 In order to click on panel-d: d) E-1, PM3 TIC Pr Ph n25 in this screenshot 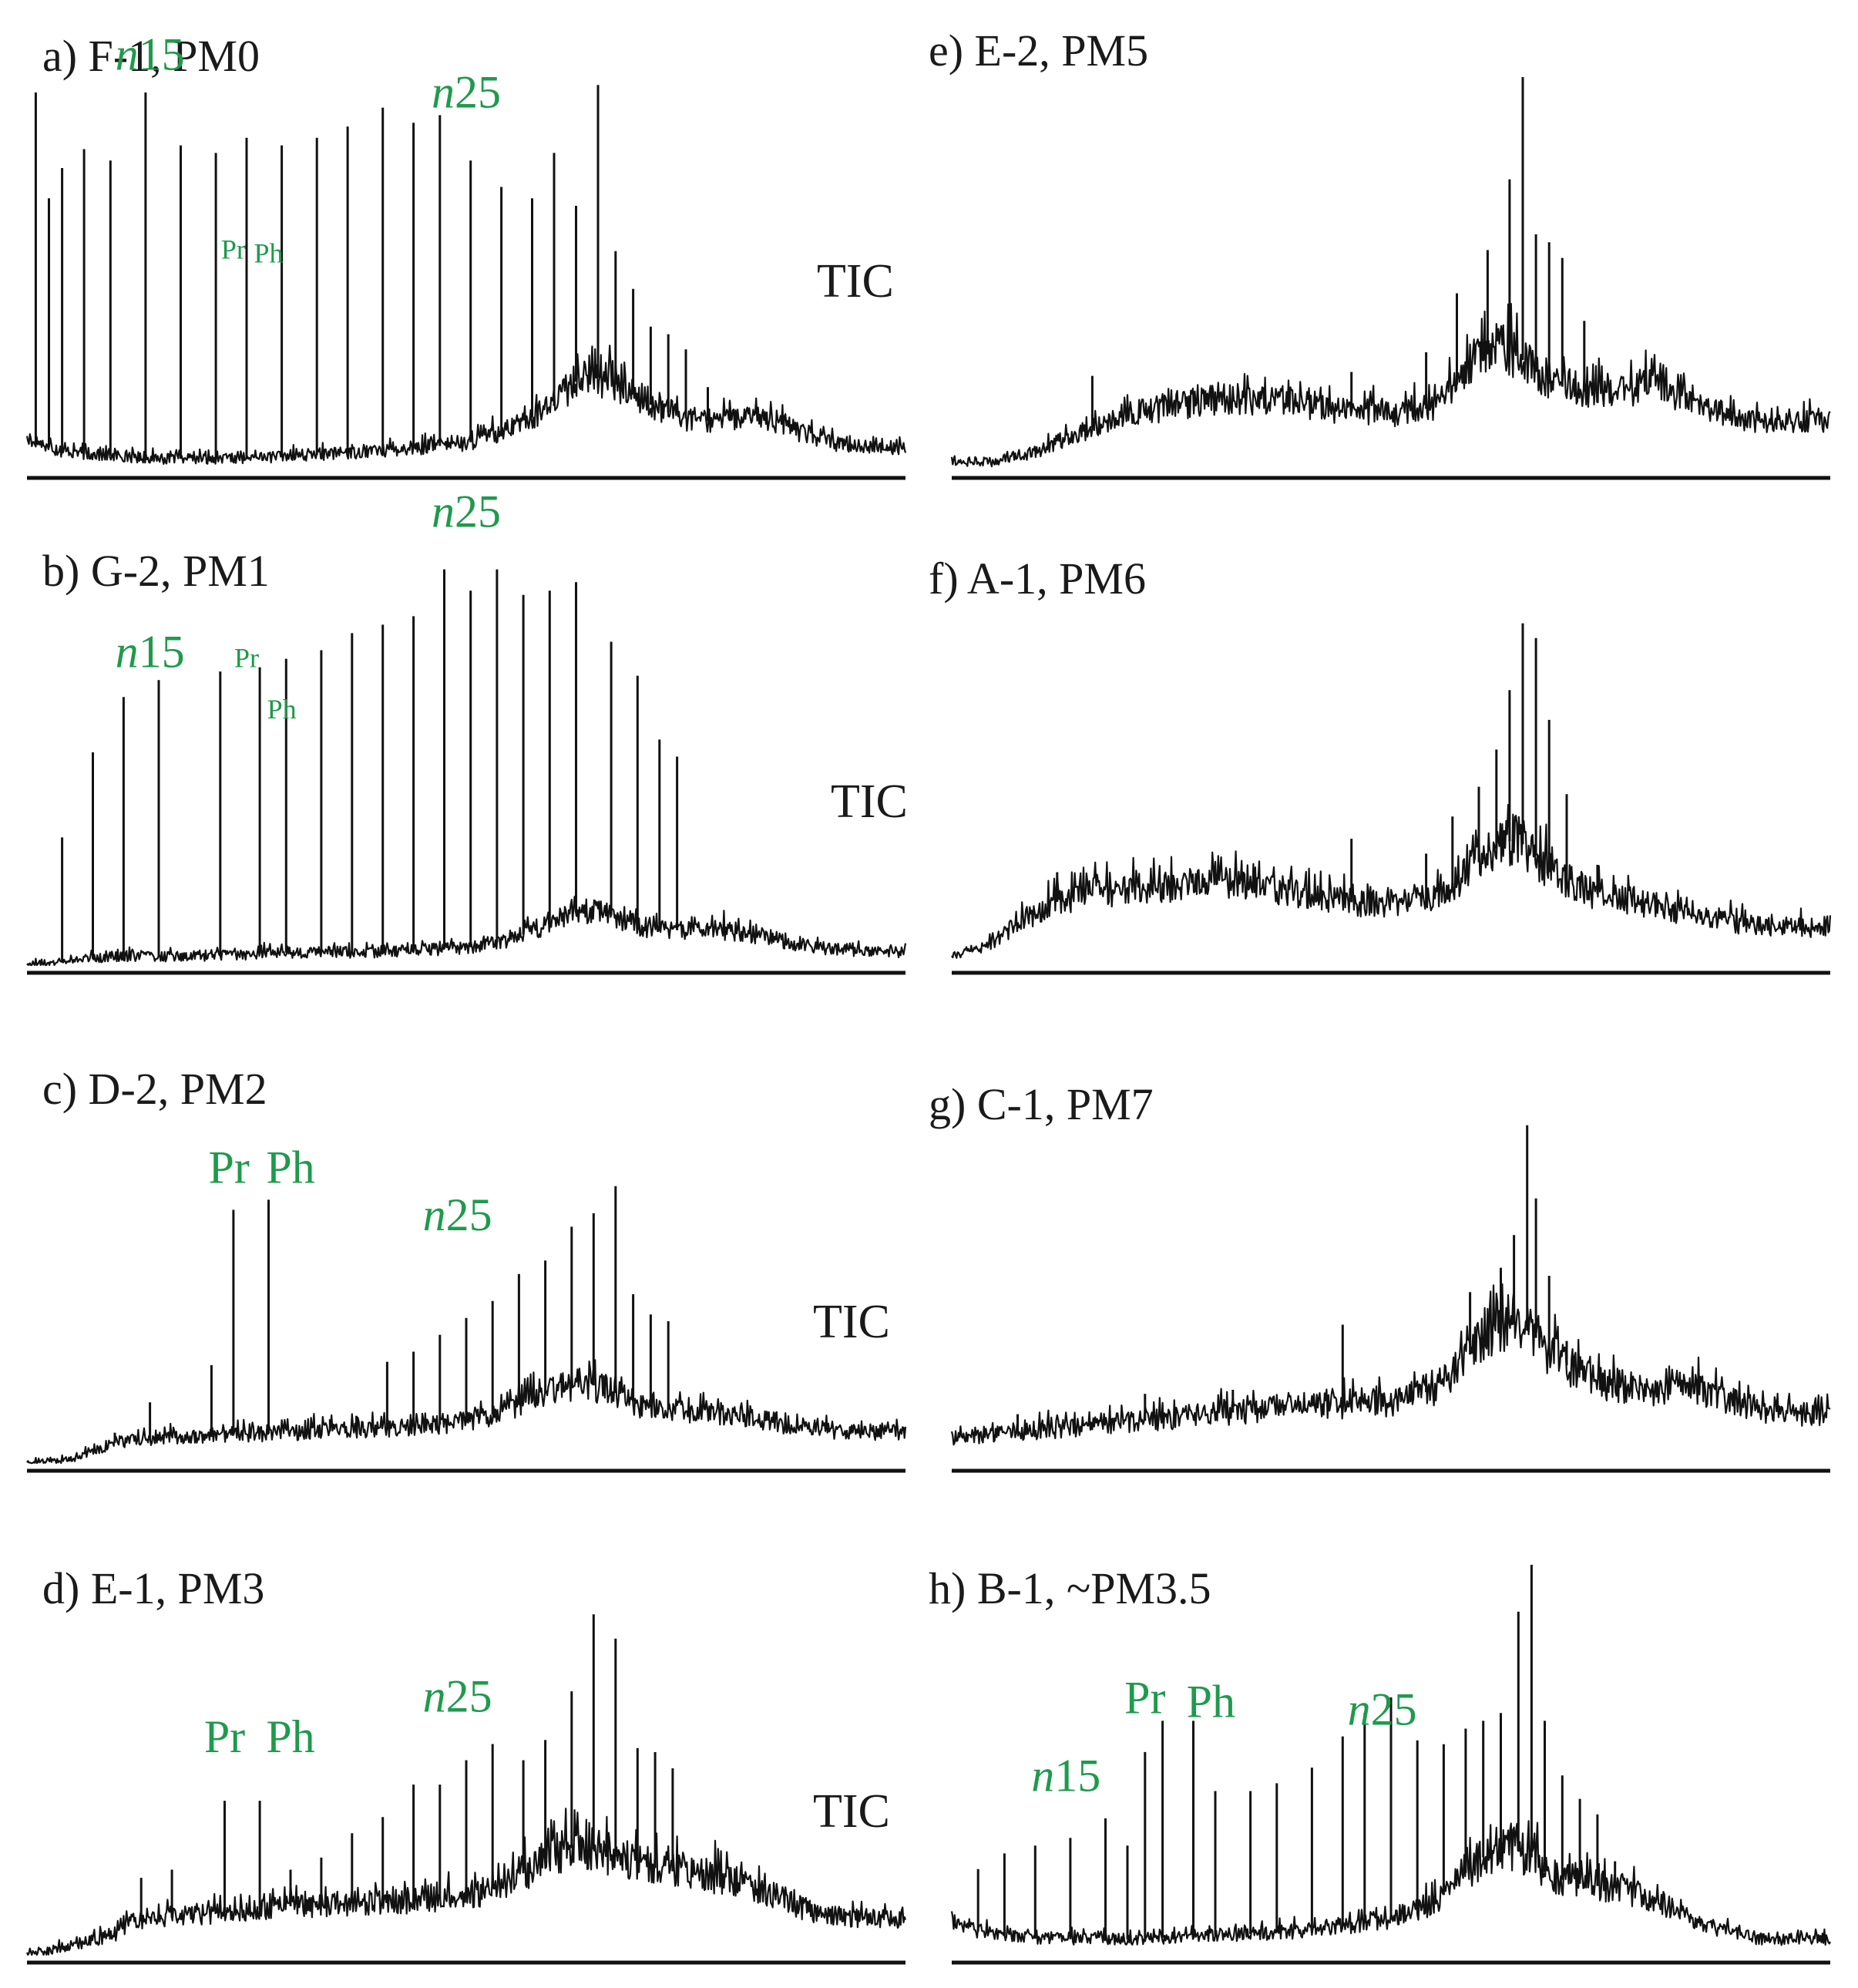, I will do `click(466, 1764)`.